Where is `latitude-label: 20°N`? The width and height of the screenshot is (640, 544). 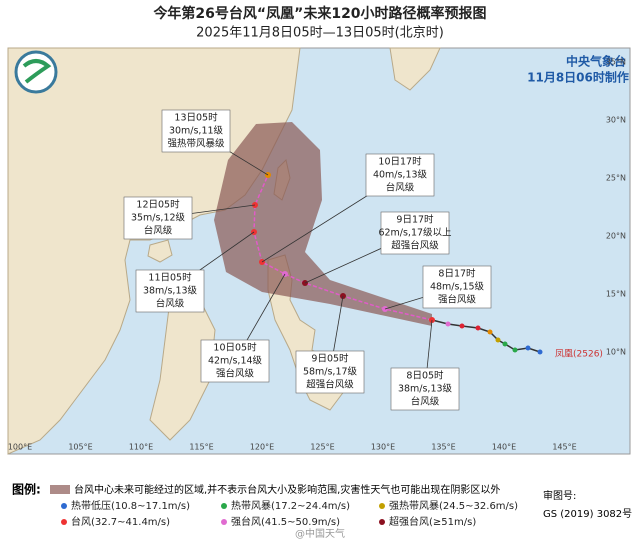
latitude-label: 20°N is located at coordinates (616, 236).